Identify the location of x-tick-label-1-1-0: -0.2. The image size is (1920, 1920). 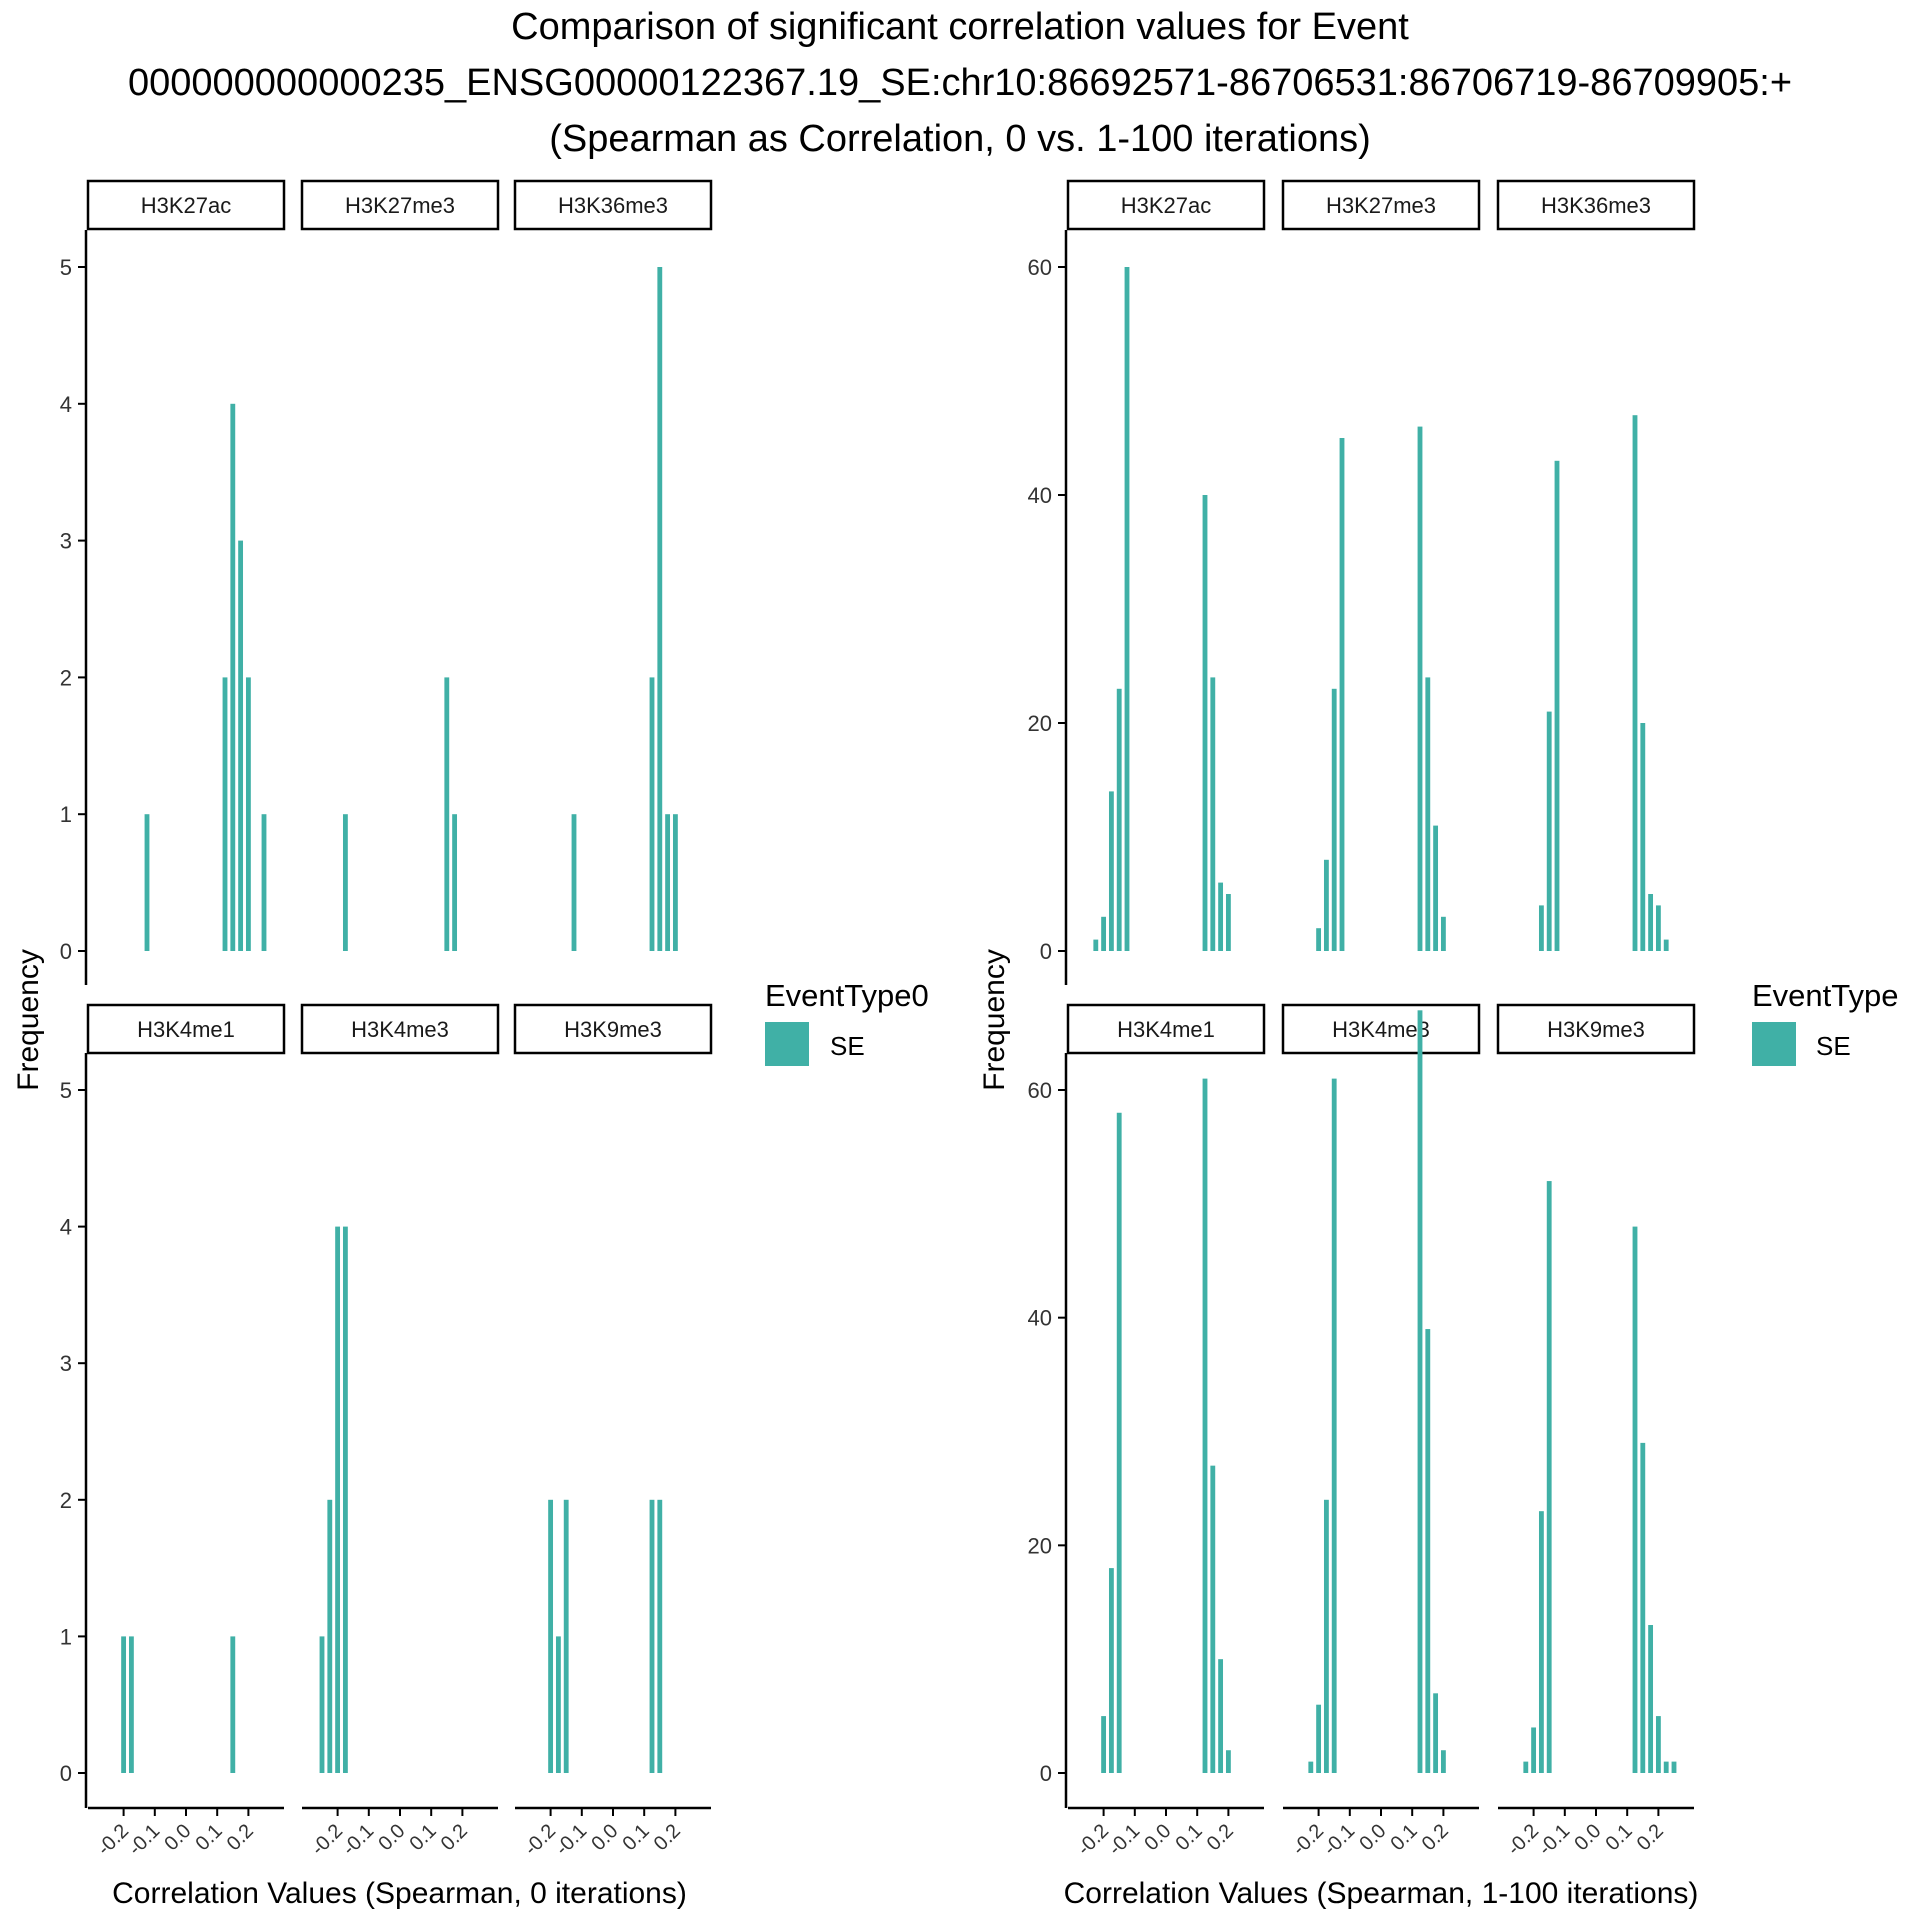
(1308, 1840).